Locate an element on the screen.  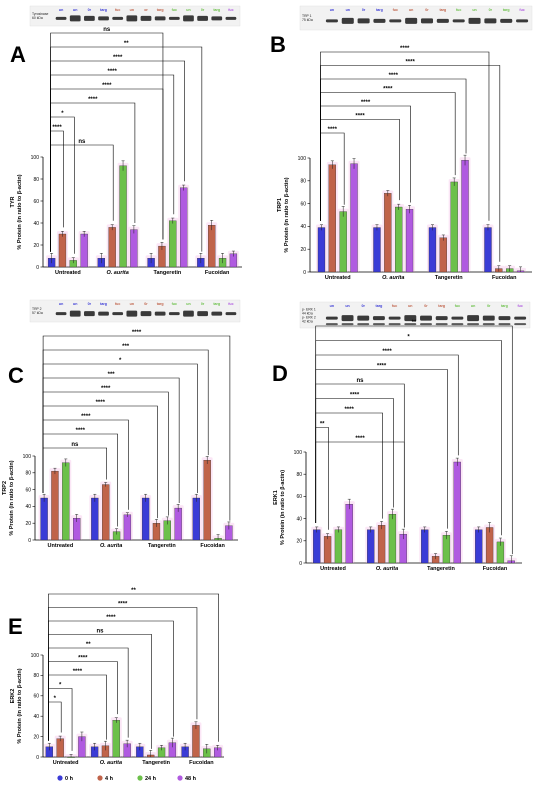
y-tick-label: 100 is located at coordinates (27, 457).